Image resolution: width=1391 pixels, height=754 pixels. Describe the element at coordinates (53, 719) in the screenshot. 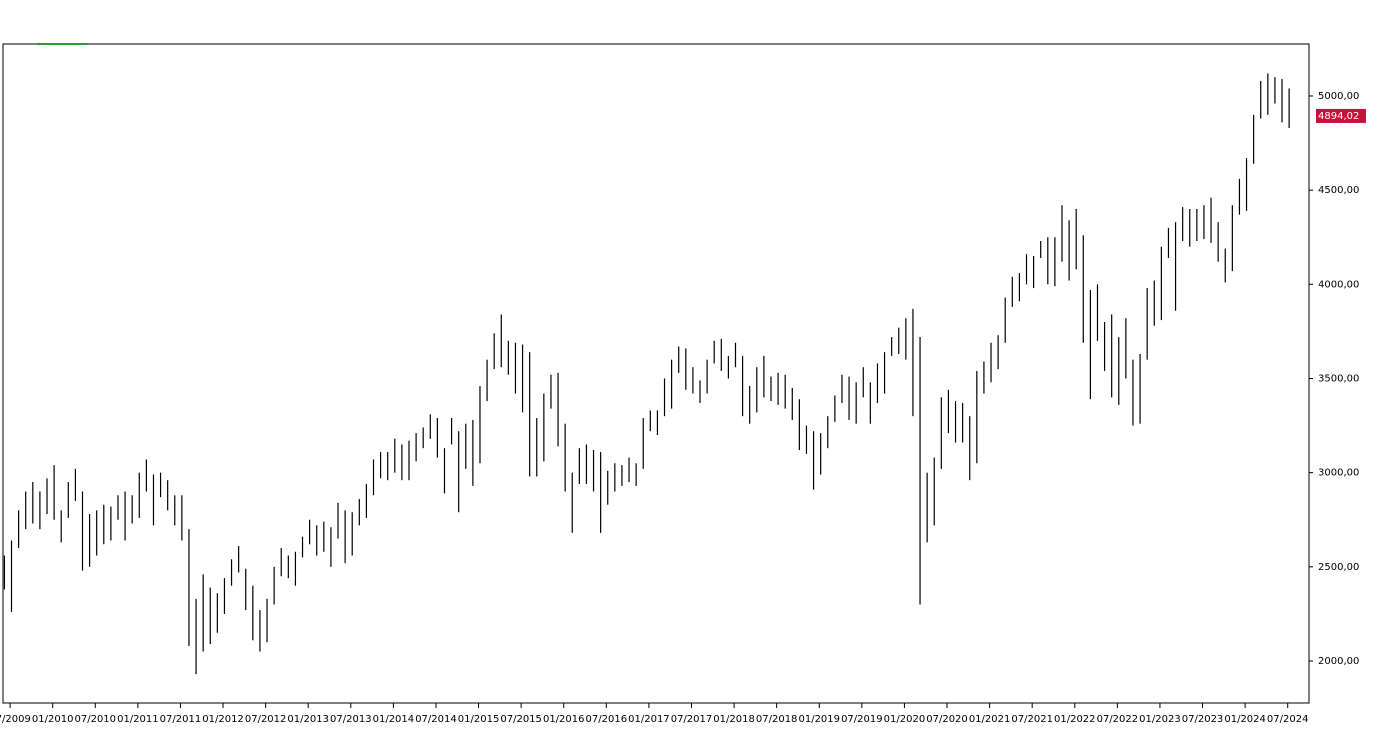

I see `x-tick-label: 01/2010` at that location.